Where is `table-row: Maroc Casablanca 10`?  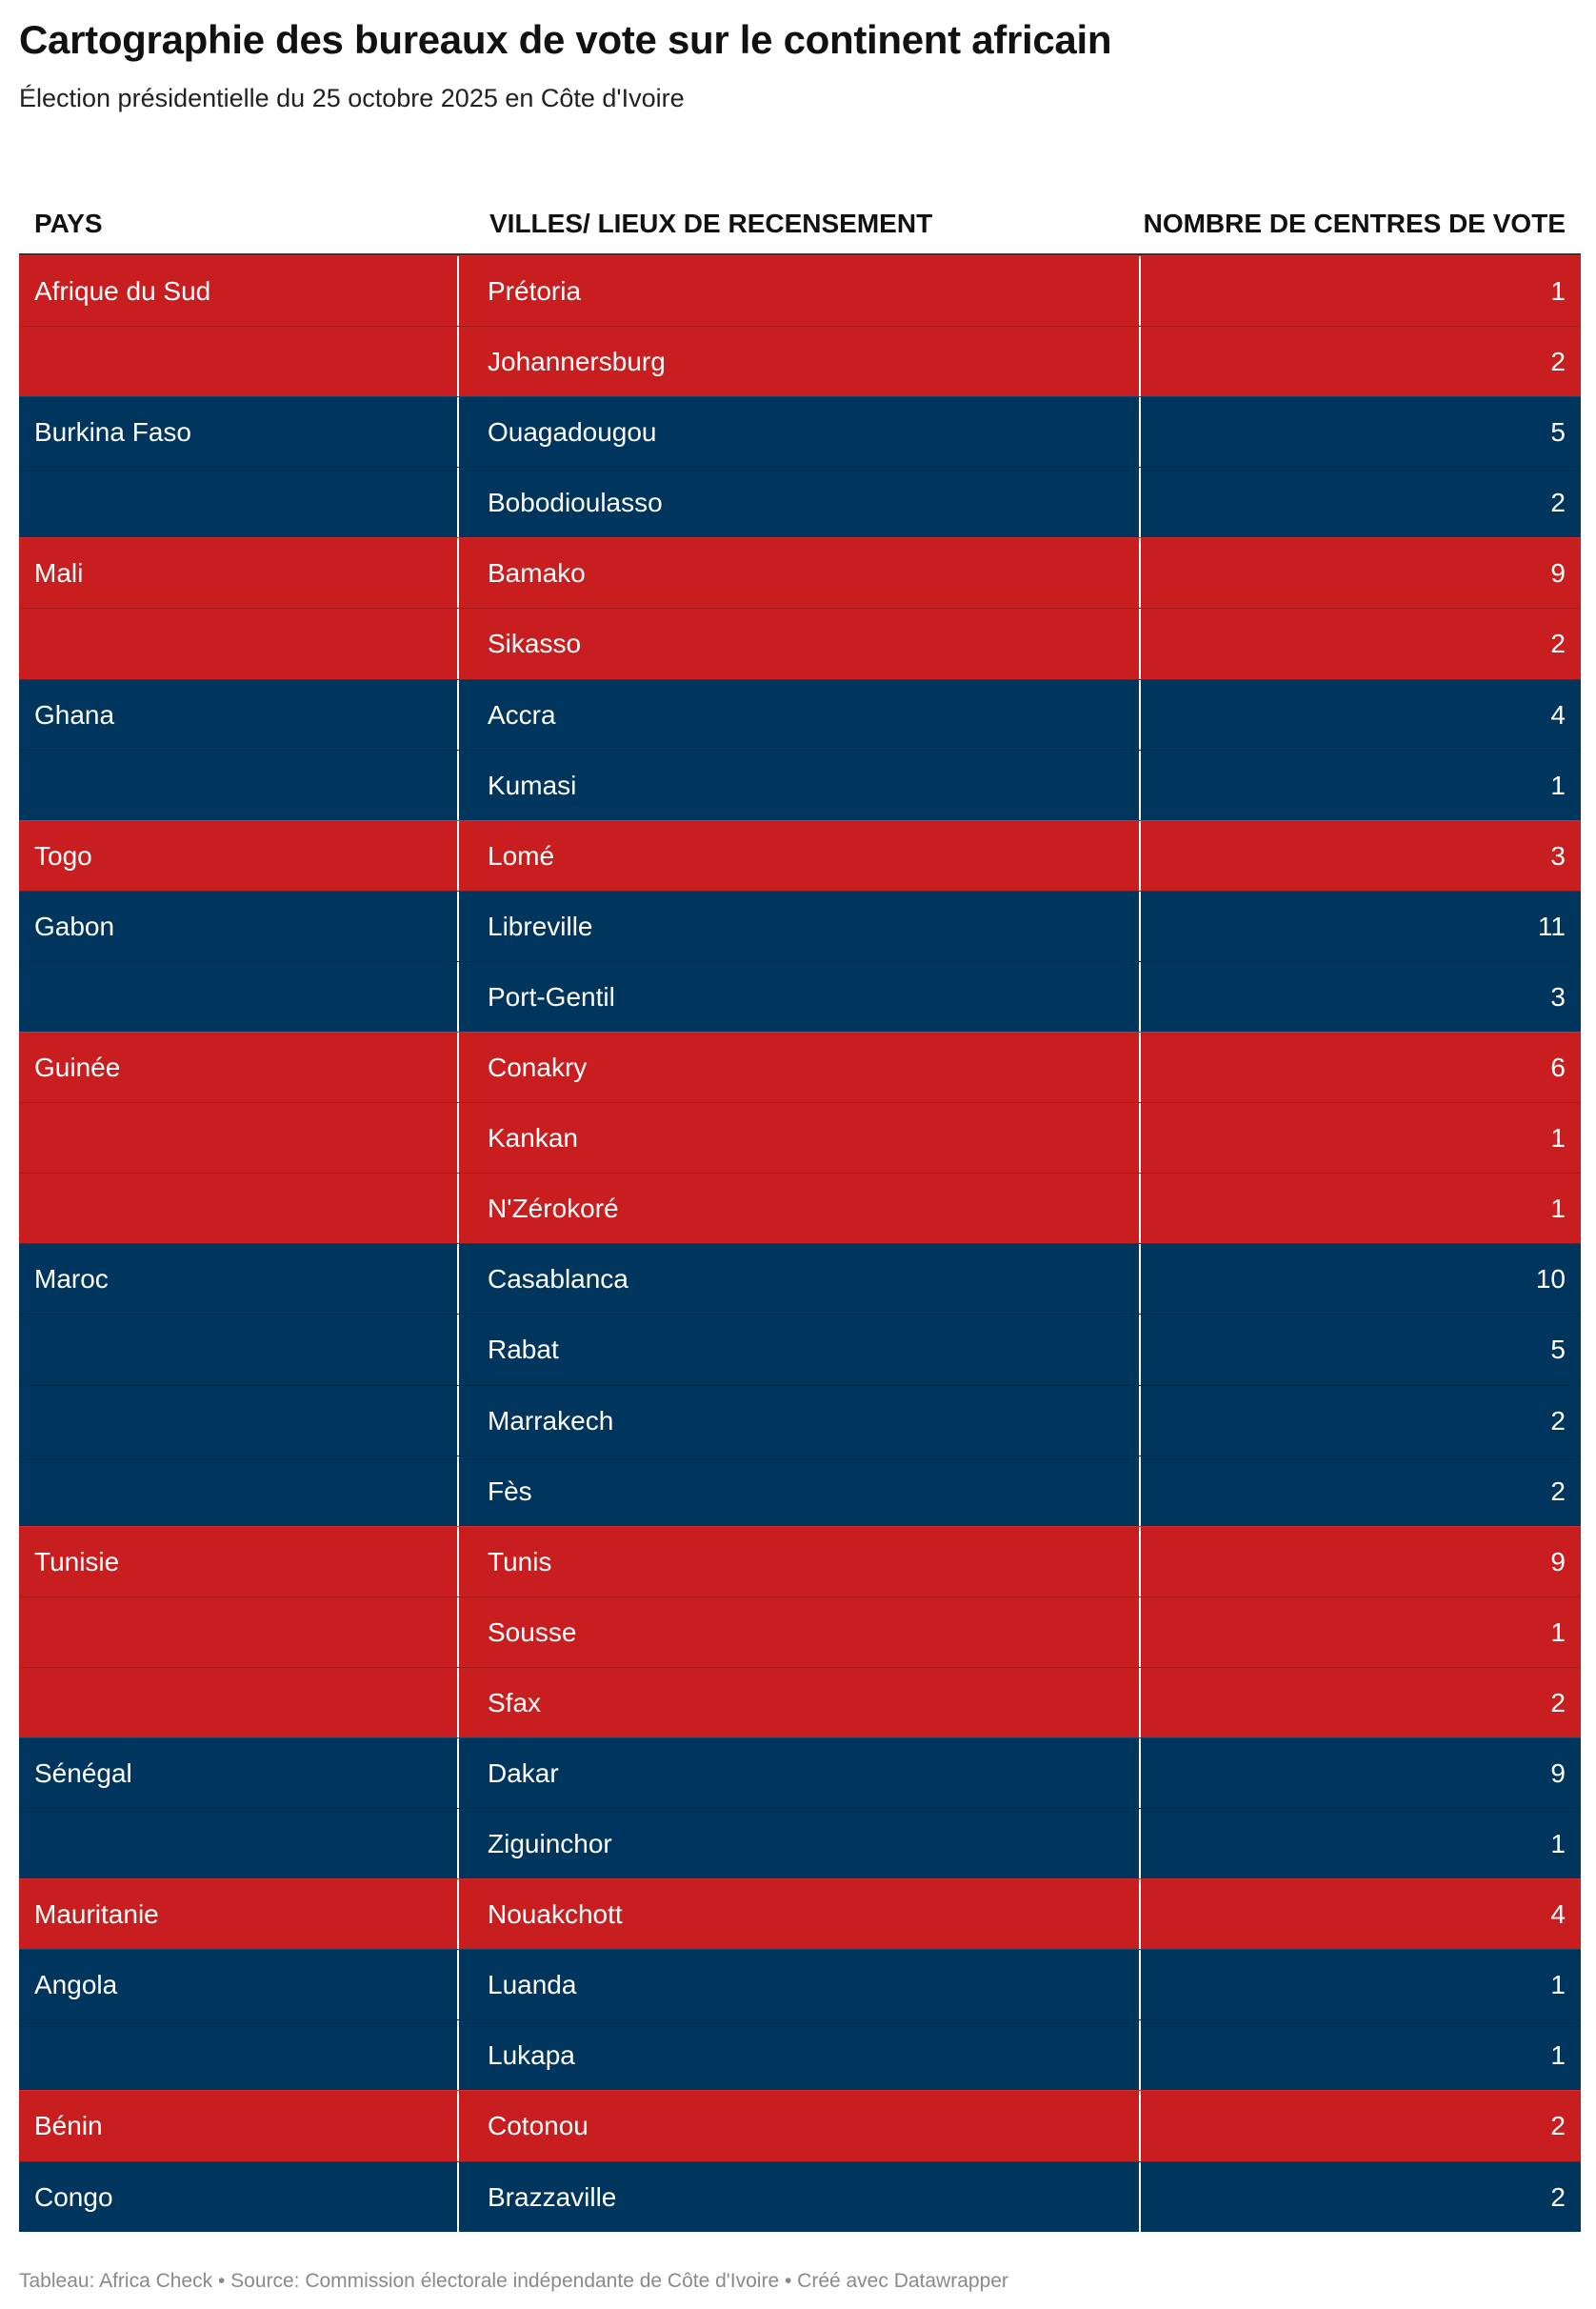 table-row: Maroc Casablanca 10 is located at coordinates (800, 1279).